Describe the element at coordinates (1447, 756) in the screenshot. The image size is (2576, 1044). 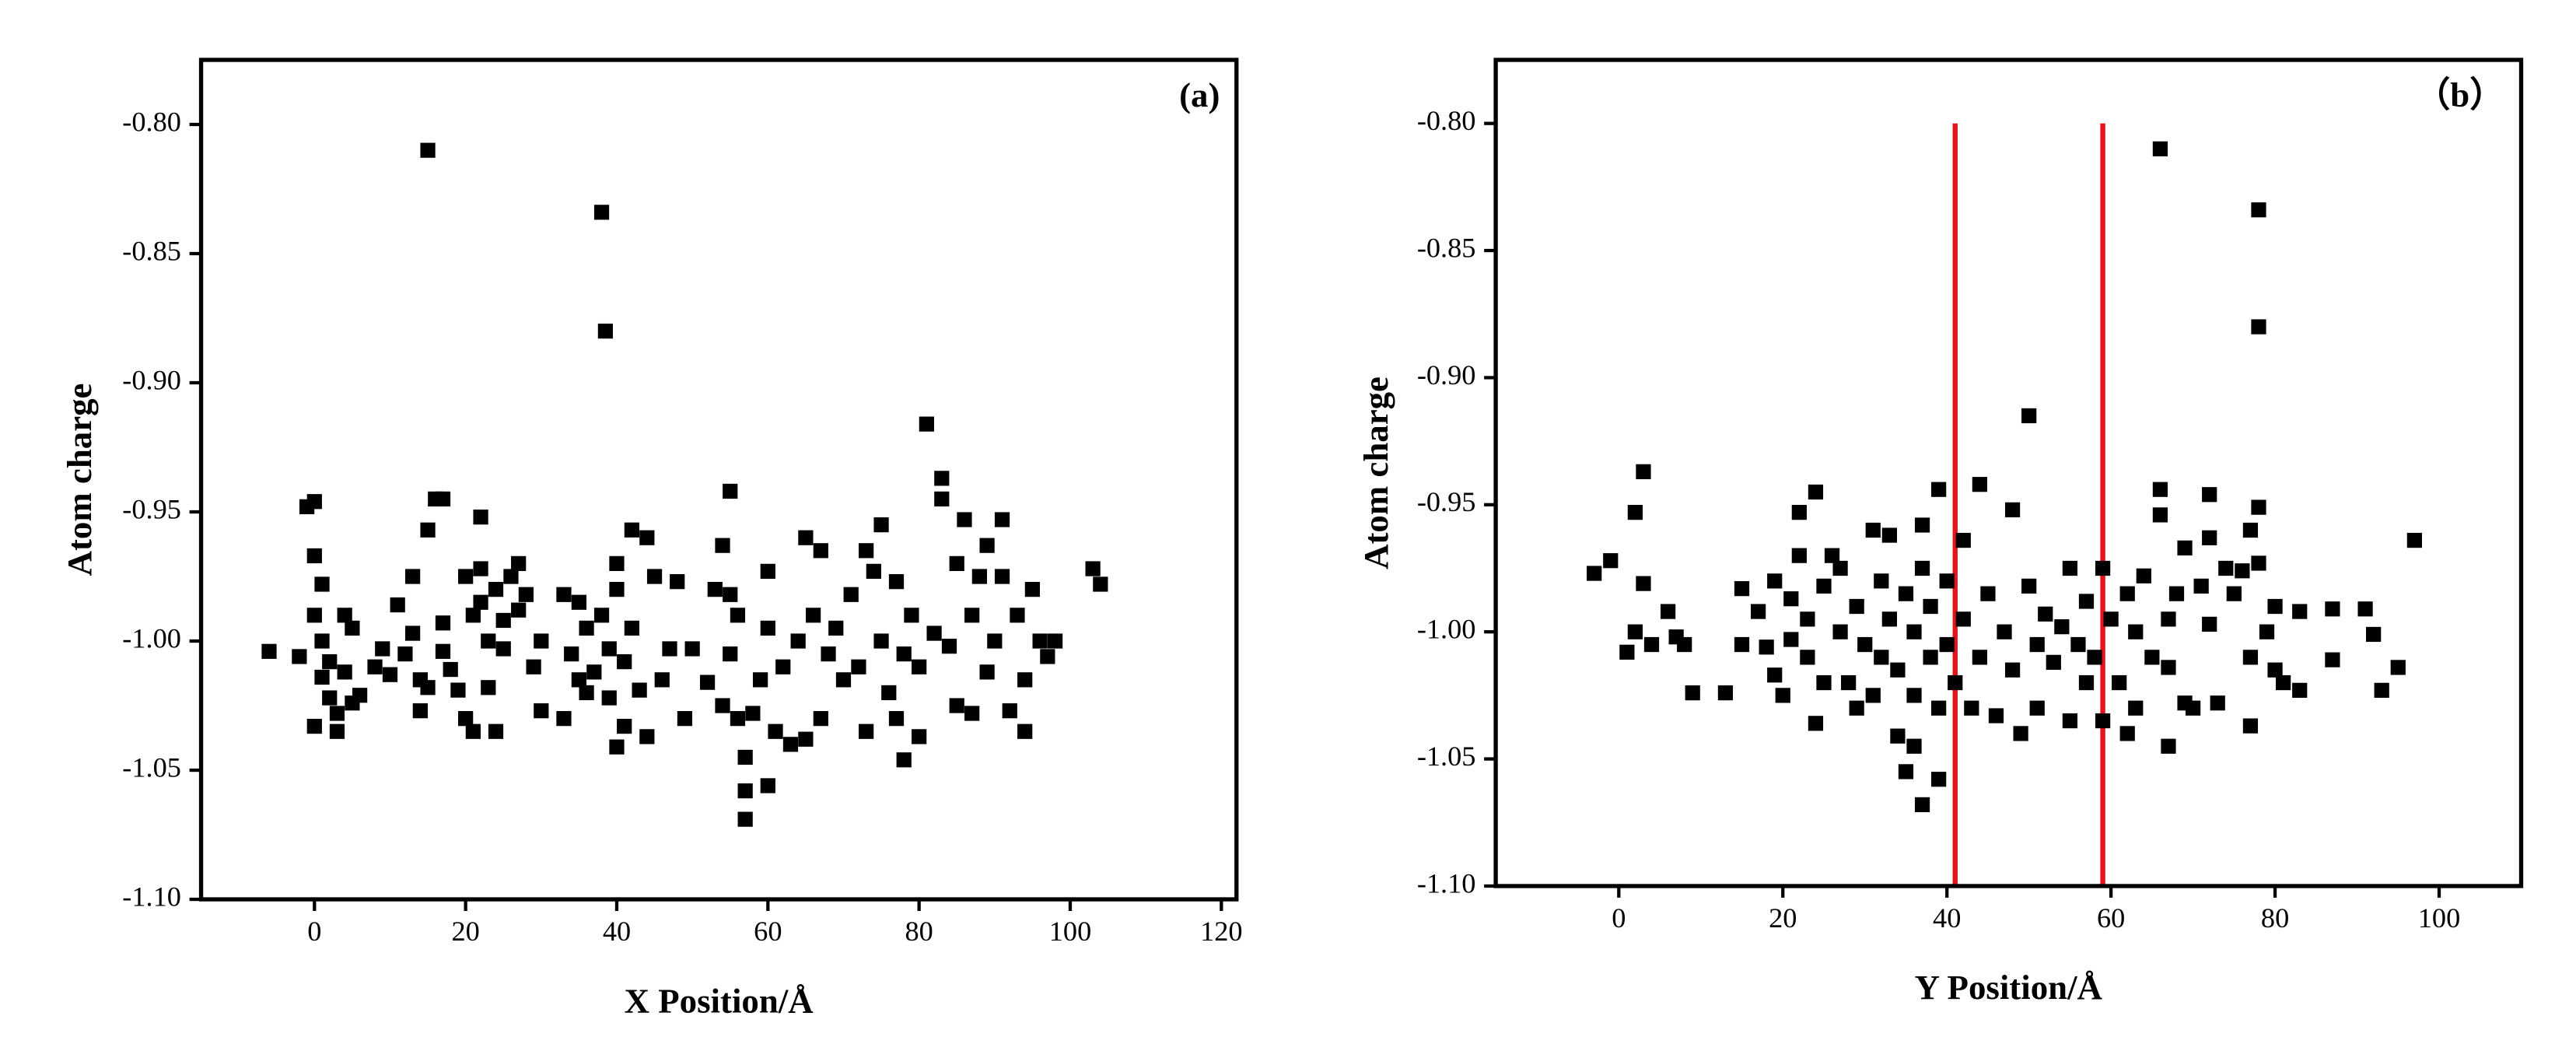
I see `y-tick-label: -1.05` at that location.